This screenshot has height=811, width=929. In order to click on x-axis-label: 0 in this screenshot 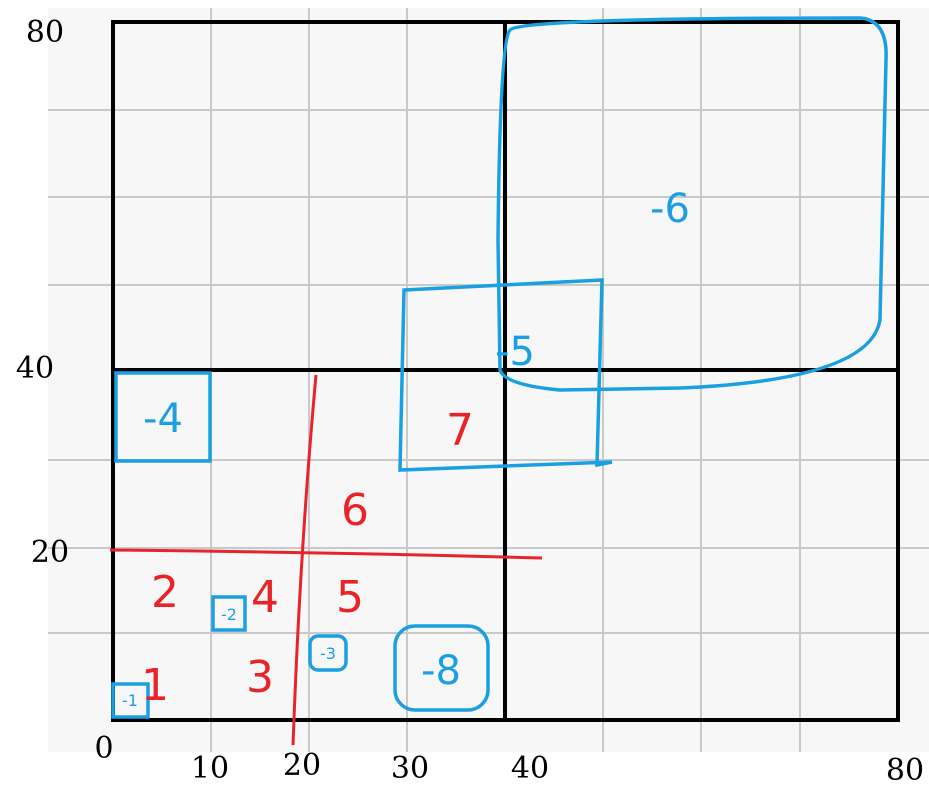, I will do `click(103, 748)`.